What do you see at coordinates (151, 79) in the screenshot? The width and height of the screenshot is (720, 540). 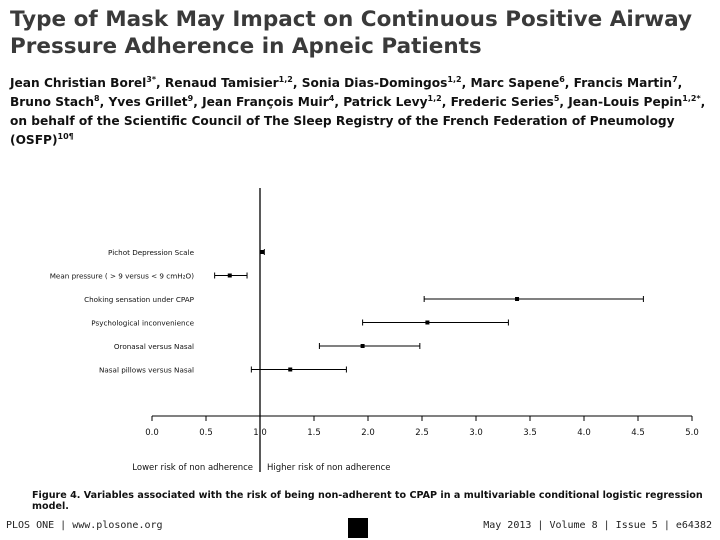 I see `author-affiliation: 3*` at bounding box center [151, 79].